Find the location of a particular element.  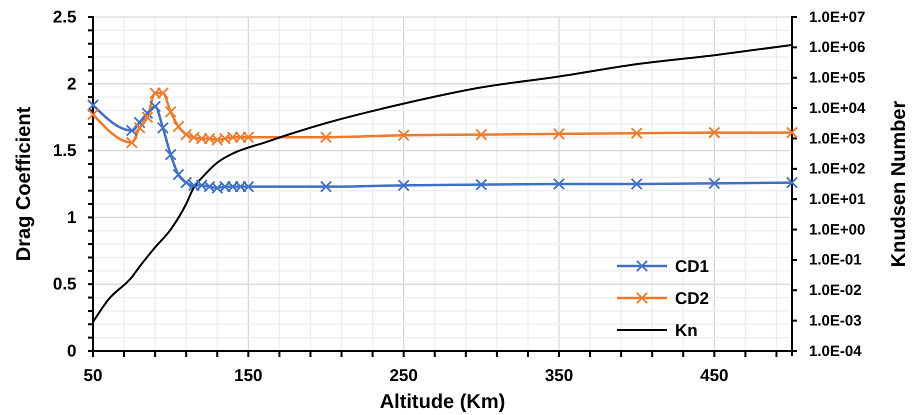

y-axis-title: Drag Coefficient is located at coordinates (24, 184).